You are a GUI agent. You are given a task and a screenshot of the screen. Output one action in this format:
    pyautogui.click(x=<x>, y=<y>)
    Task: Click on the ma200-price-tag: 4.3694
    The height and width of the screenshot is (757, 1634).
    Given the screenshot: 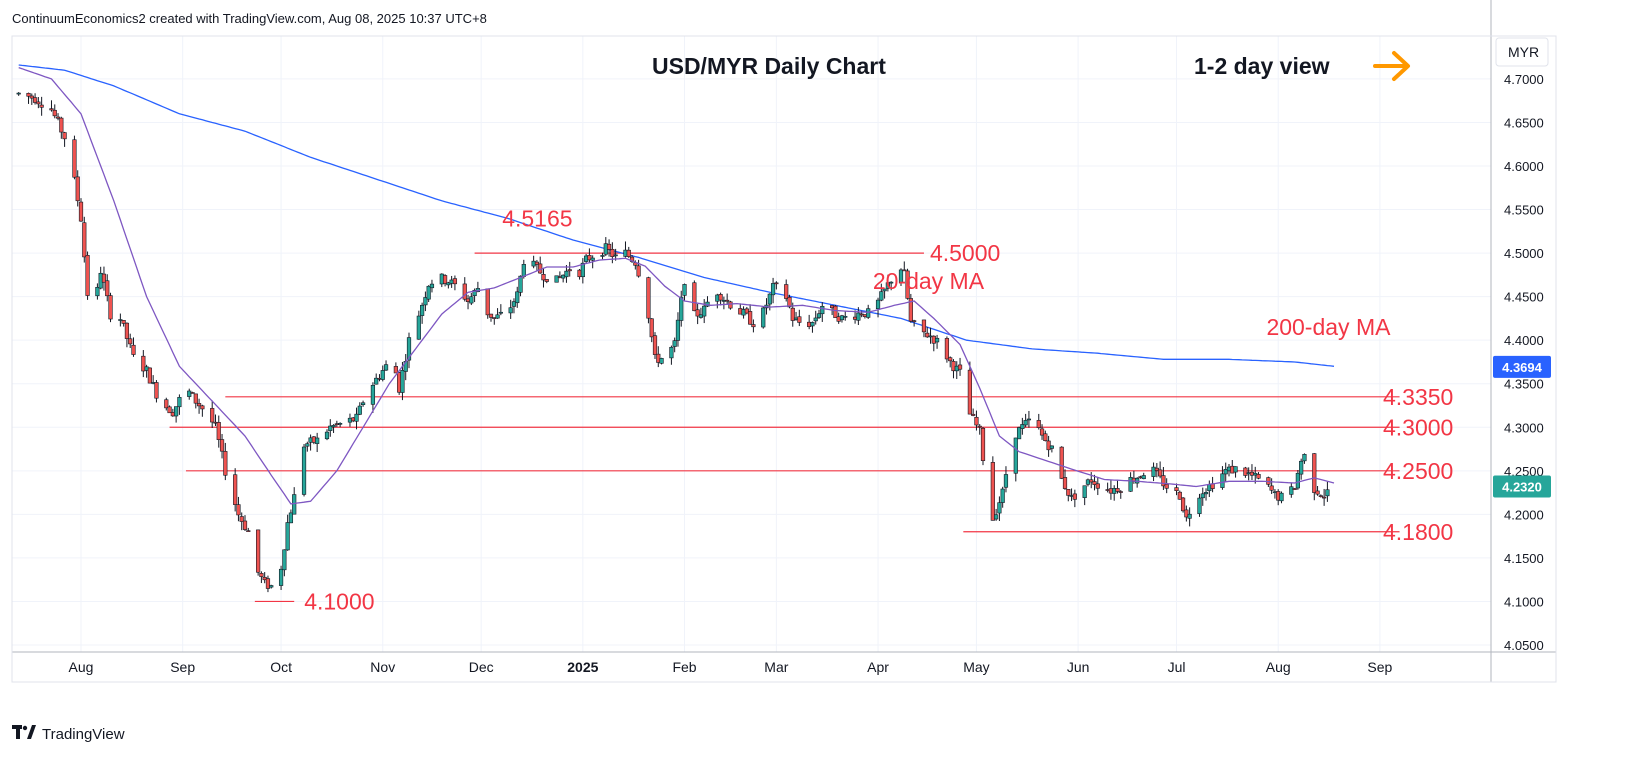 What is the action you would take?
    pyautogui.click(x=1522, y=367)
    